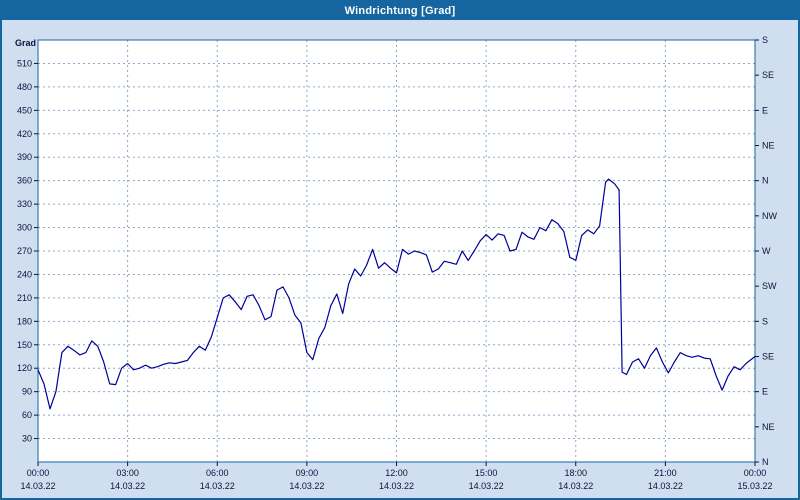 The height and width of the screenshot is (500, 800). I want to click on y-axis-tick-label: 60, so click(27, 415).